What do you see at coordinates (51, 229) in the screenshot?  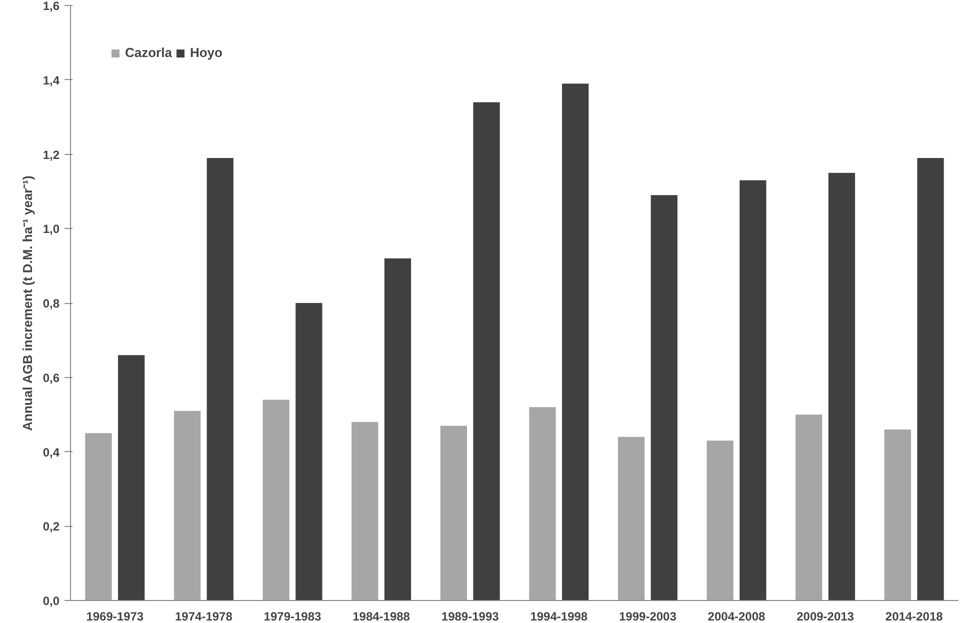 I see `y-tick-label: 1,0` at bounding box center [51, 229].